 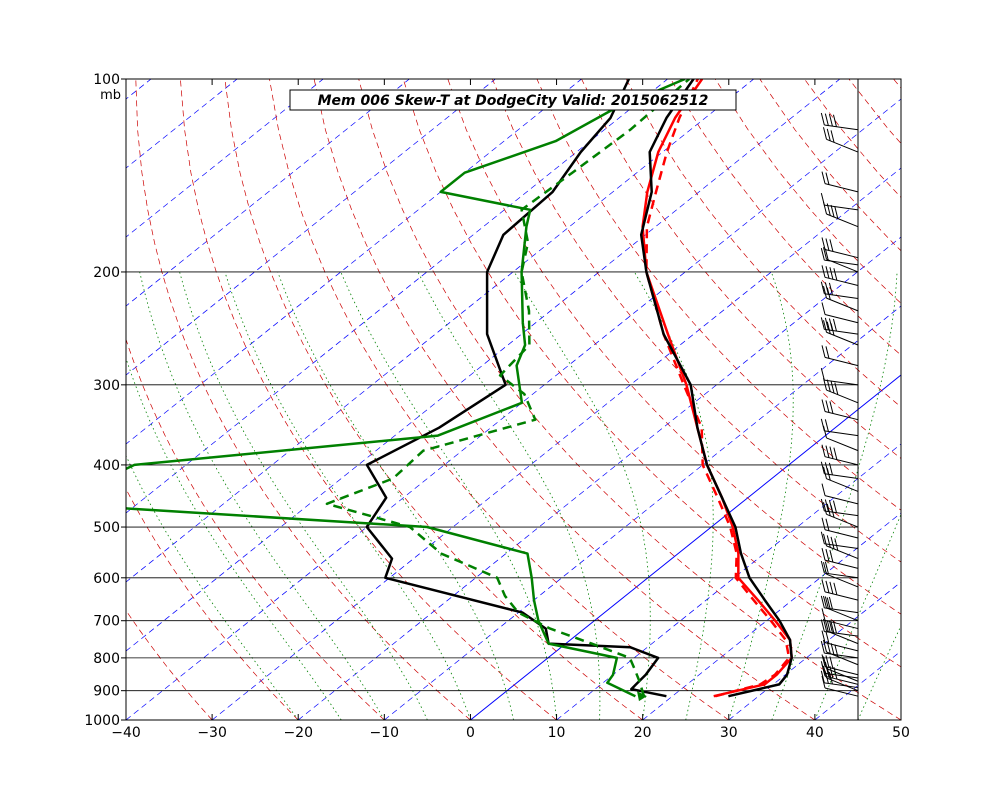 I want to click on x-tick-label: −40, so click(x=126, y=733).